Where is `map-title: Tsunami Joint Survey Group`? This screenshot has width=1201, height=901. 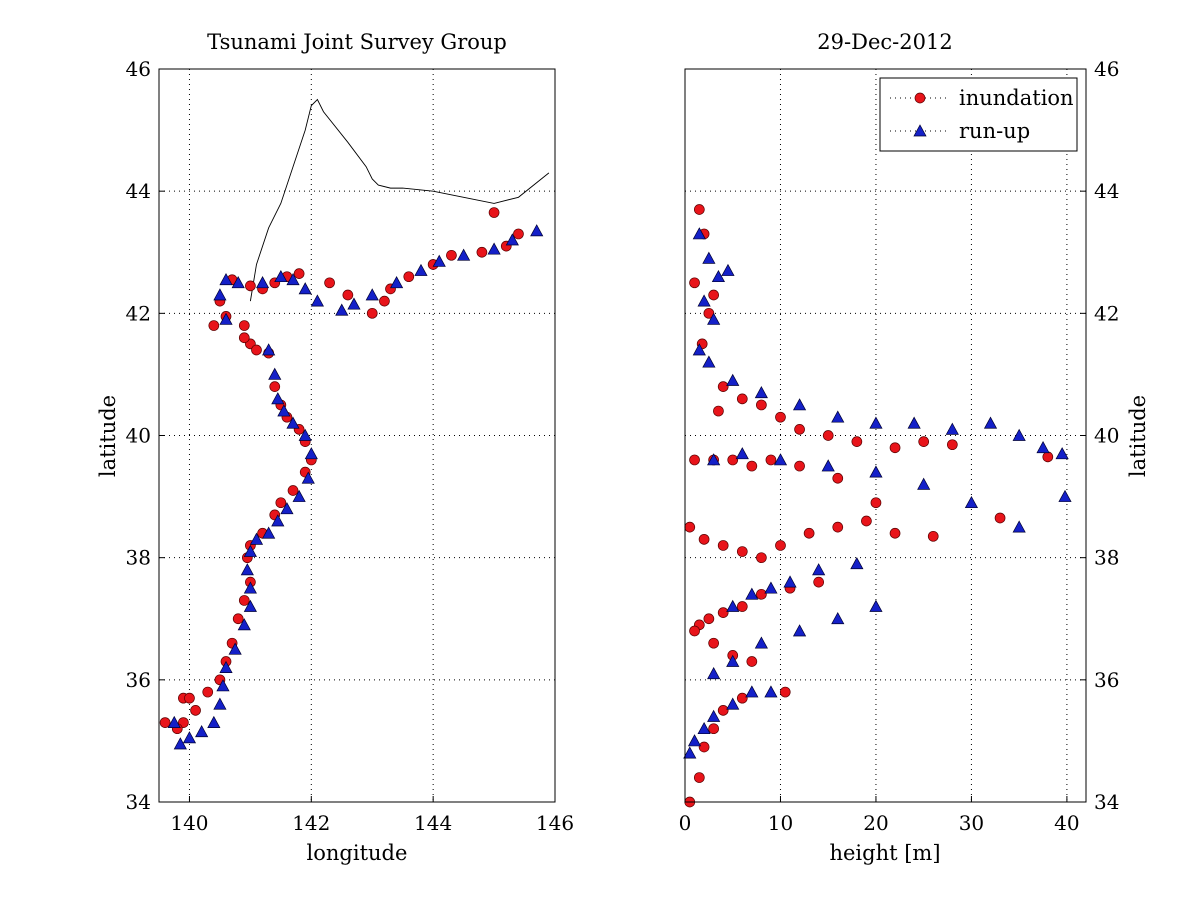 map-title: Tsunami Joint Survey Group is located at coordinates (357, 42).